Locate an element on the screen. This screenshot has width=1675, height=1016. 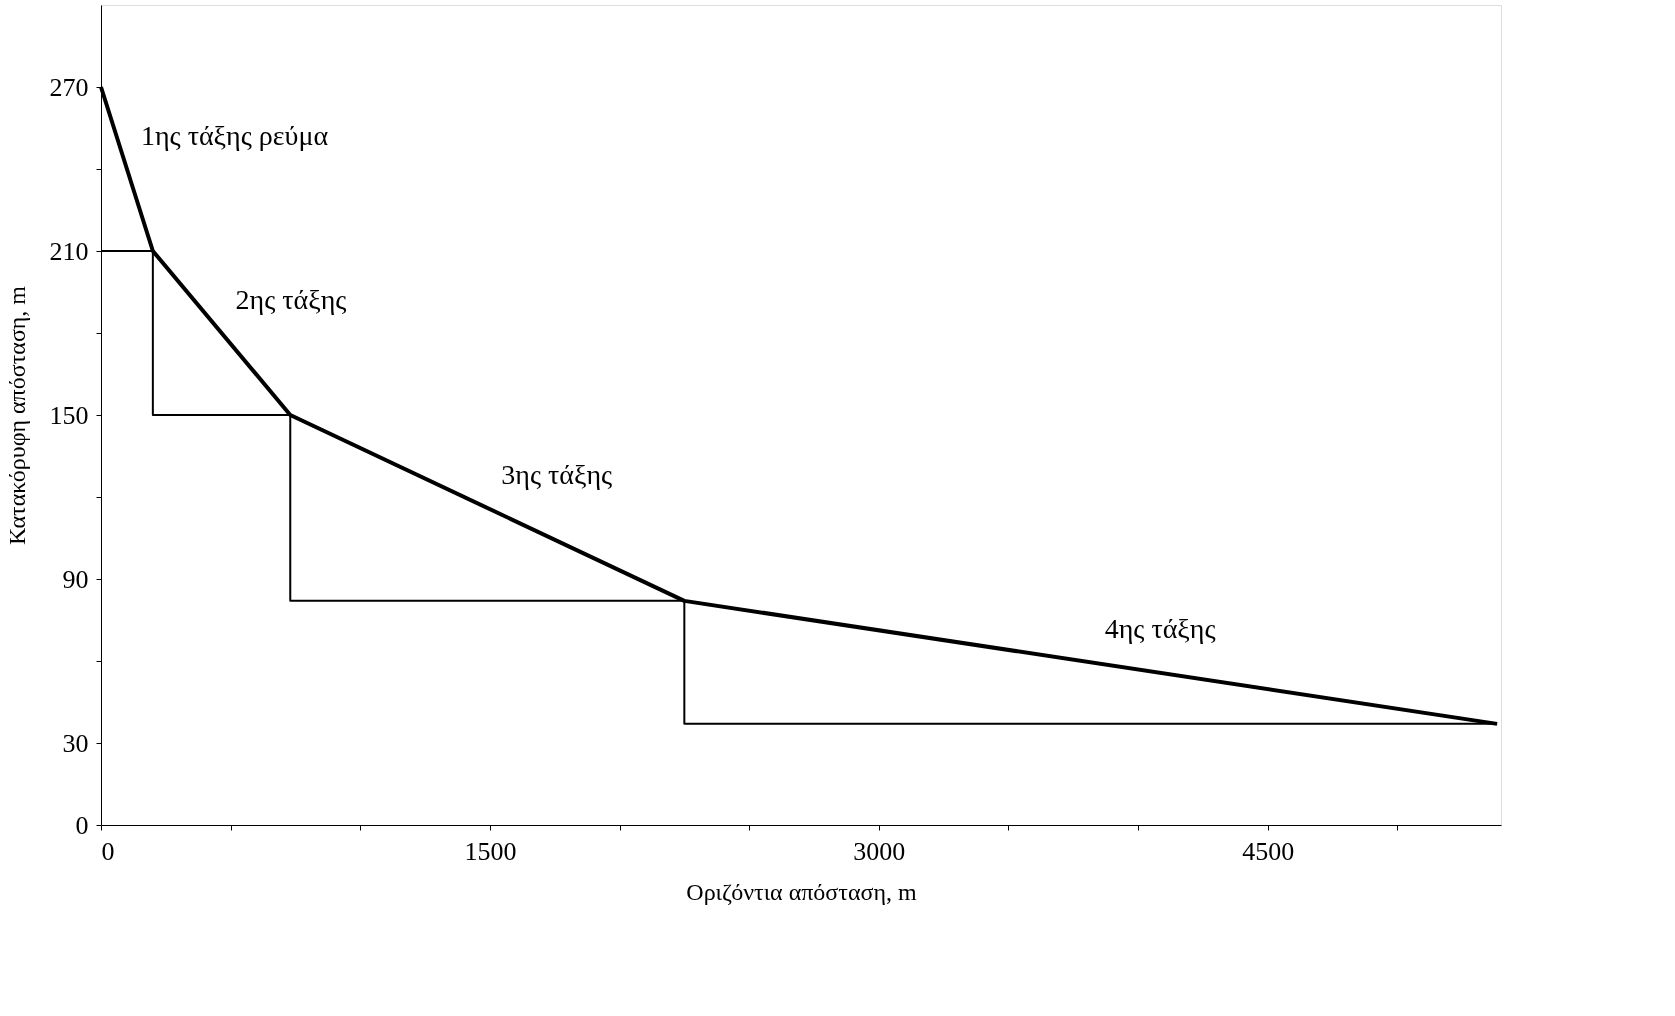
y-axis-title: Κατακόρυφη απόσταση, m is located at coordinates (16, 415).